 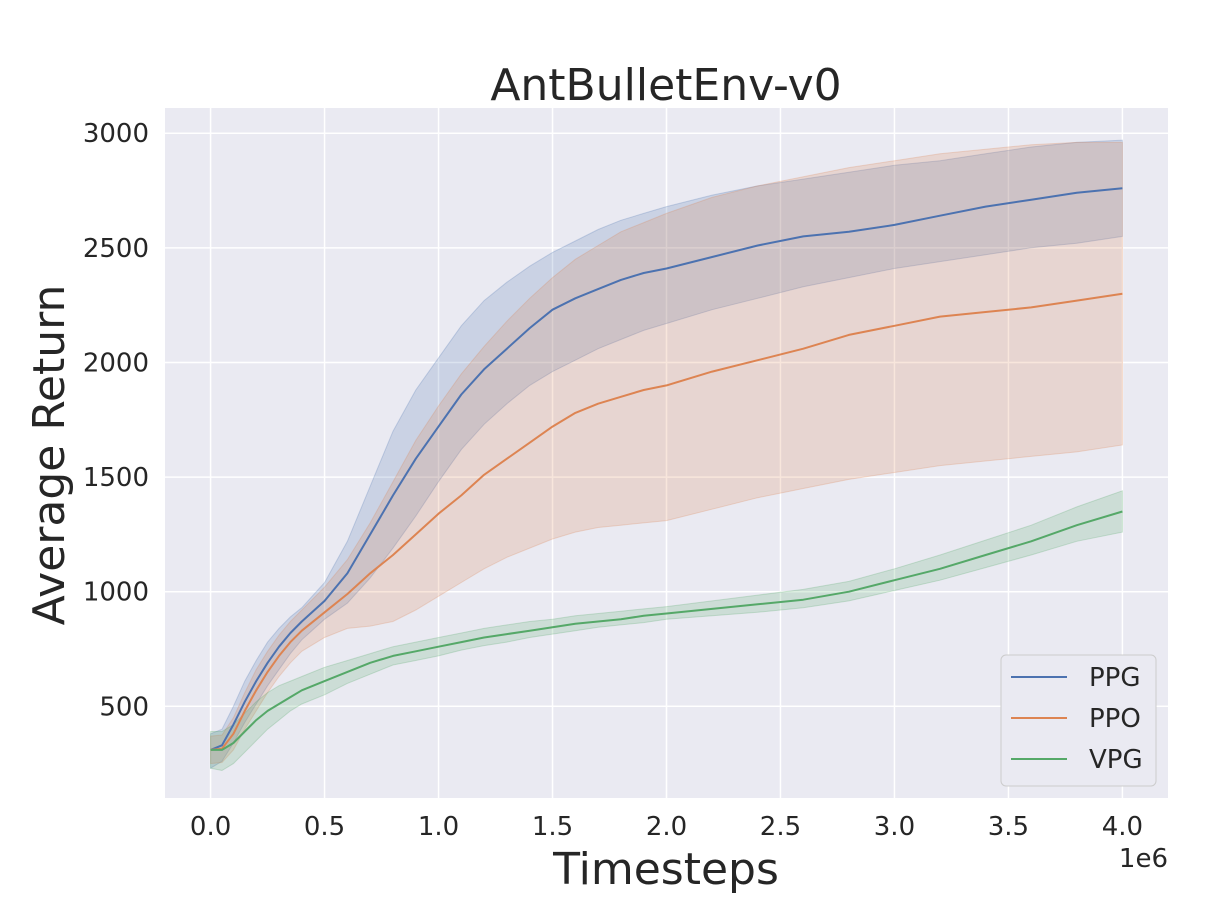 I want to click on y-axis-label: Average Return, so click(x=49, y=455).